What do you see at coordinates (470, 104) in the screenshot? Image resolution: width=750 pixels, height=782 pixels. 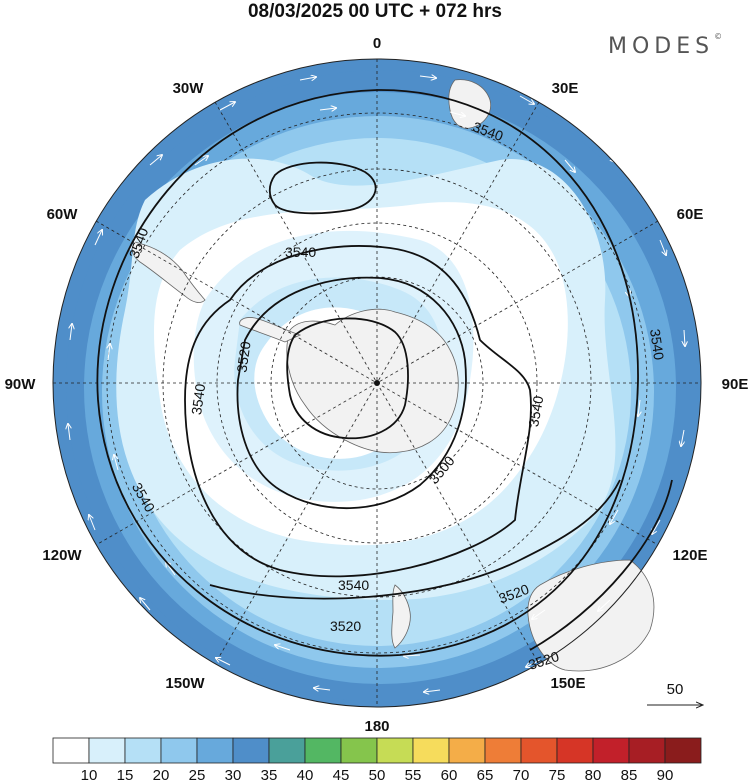 I see `africa-tip` at bounding box center [470, 104].